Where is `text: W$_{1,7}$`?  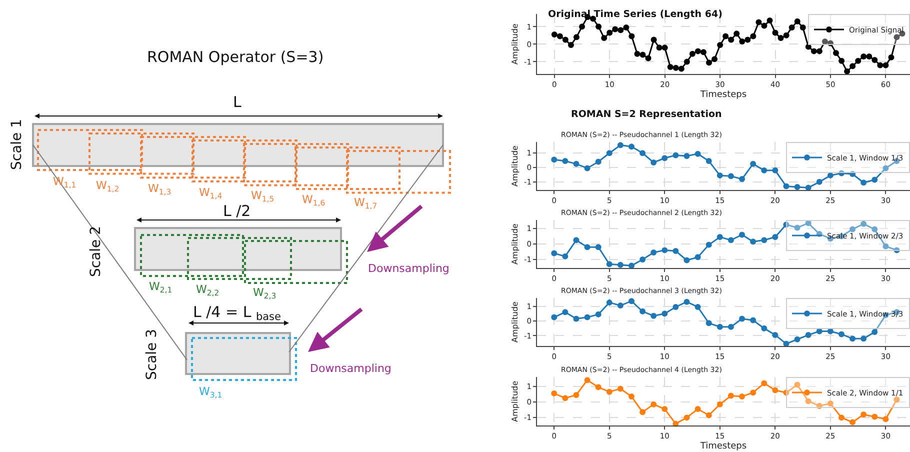 text: W$_{1,7}$ is located at coordinates (366, 203).